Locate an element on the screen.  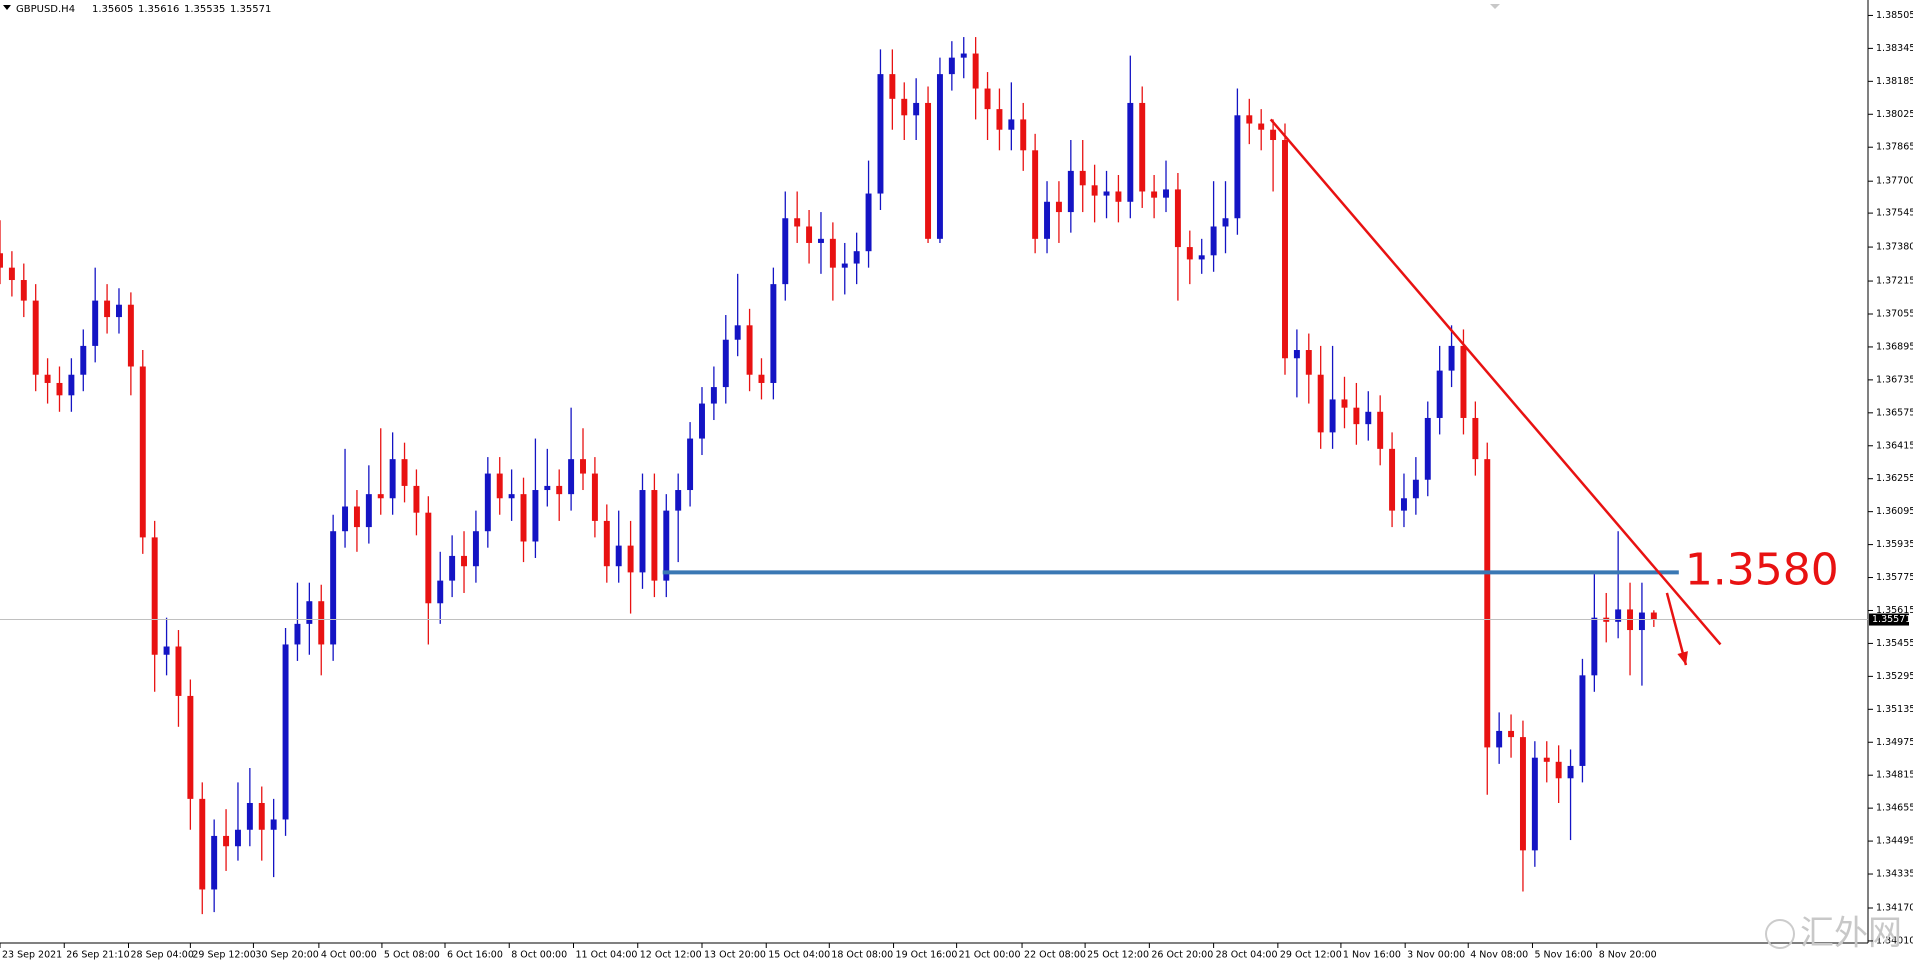
y-tick-label: 1.35295 is located at coordinates (1894, 676).